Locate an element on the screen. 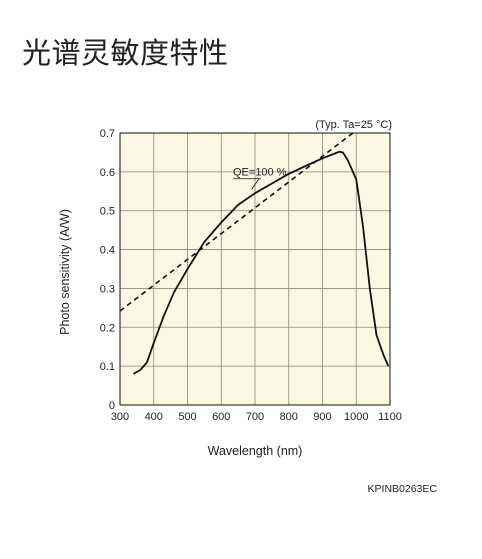 This screenshot has height=559, width=482. x-tick-label: 300 is located at coordinates (120, 417).